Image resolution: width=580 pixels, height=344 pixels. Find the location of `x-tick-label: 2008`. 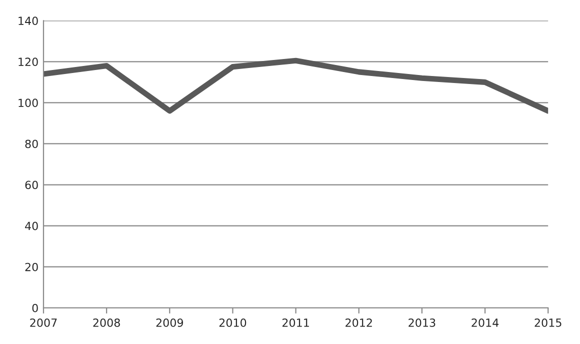

x-tick-label: 2008 is located at coordinates (106, 322).